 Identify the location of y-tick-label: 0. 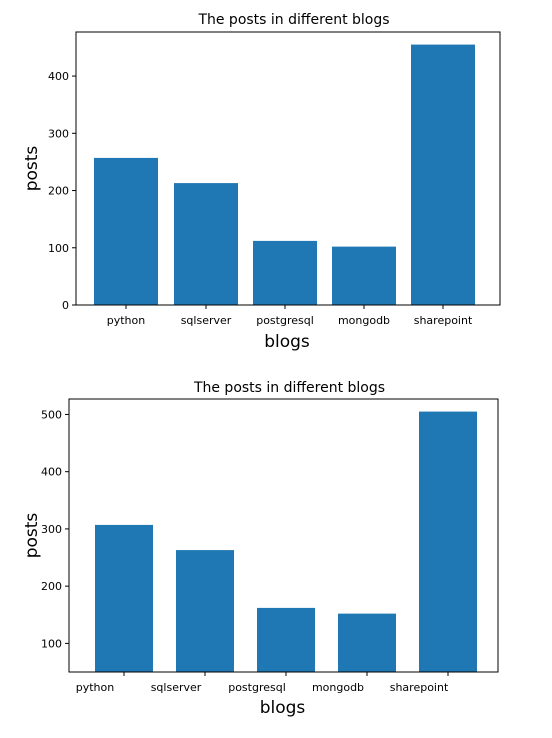
(65, 305).